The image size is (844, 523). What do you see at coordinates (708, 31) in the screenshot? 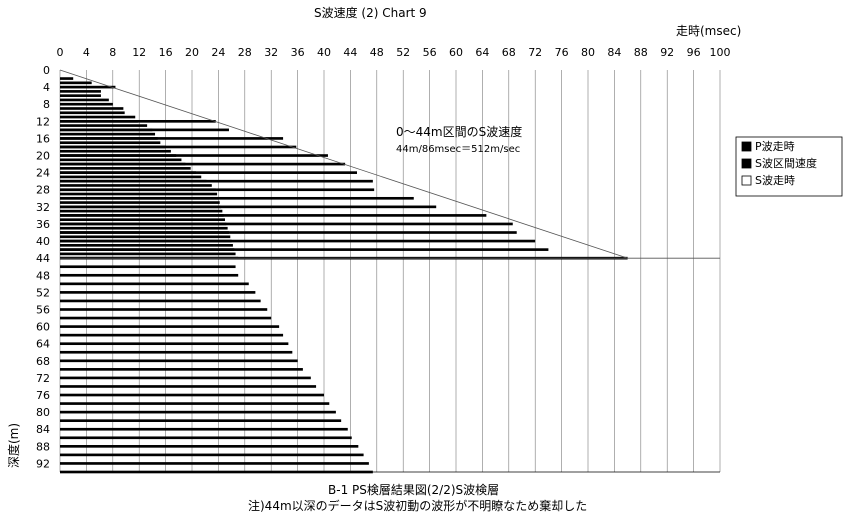
I see `x-axis-label: 走時(msec)` at bounding box center [708, 31].